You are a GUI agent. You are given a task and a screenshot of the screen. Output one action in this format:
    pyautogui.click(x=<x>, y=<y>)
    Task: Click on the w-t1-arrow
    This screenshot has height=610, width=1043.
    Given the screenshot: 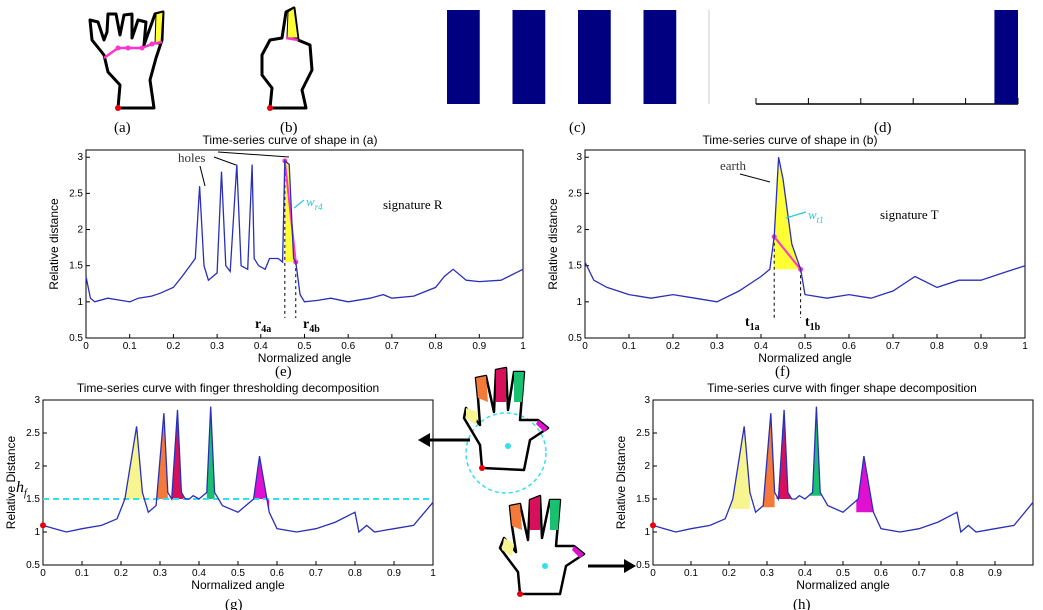 What is the action you would take?
    pyautogui.click(x=796, y=215)
    